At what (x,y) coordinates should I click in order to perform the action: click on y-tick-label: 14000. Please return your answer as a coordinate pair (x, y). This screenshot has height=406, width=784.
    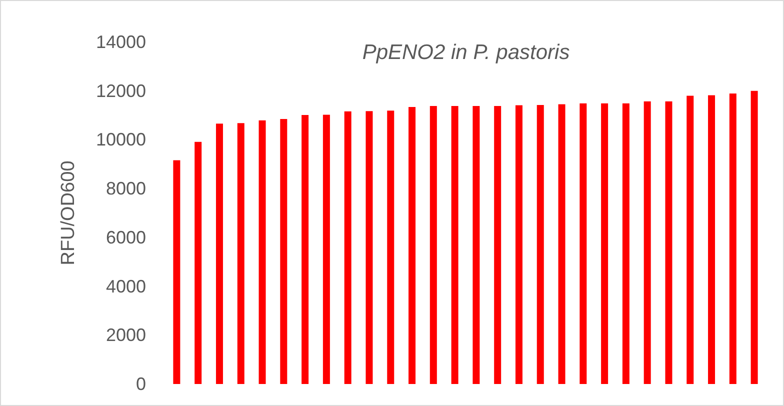
    Looking at the image, I should click on (121, 42).